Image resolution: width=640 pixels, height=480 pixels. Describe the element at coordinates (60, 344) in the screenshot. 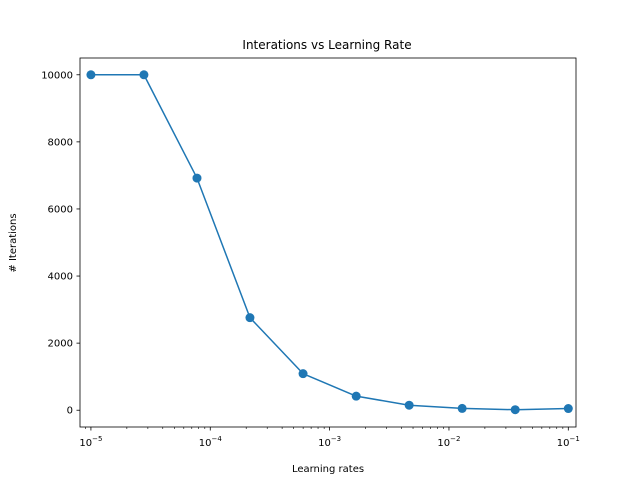

I see `y-tick-label: 2000` at that location.